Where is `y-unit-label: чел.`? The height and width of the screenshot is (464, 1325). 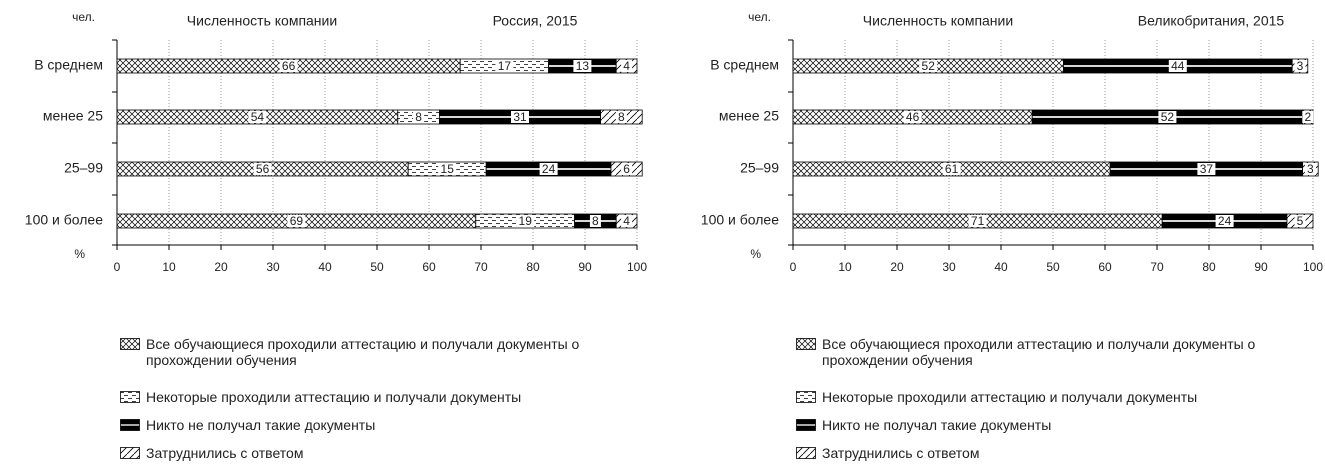
y-unit-label: чел. is located at coordinates (759, 17).